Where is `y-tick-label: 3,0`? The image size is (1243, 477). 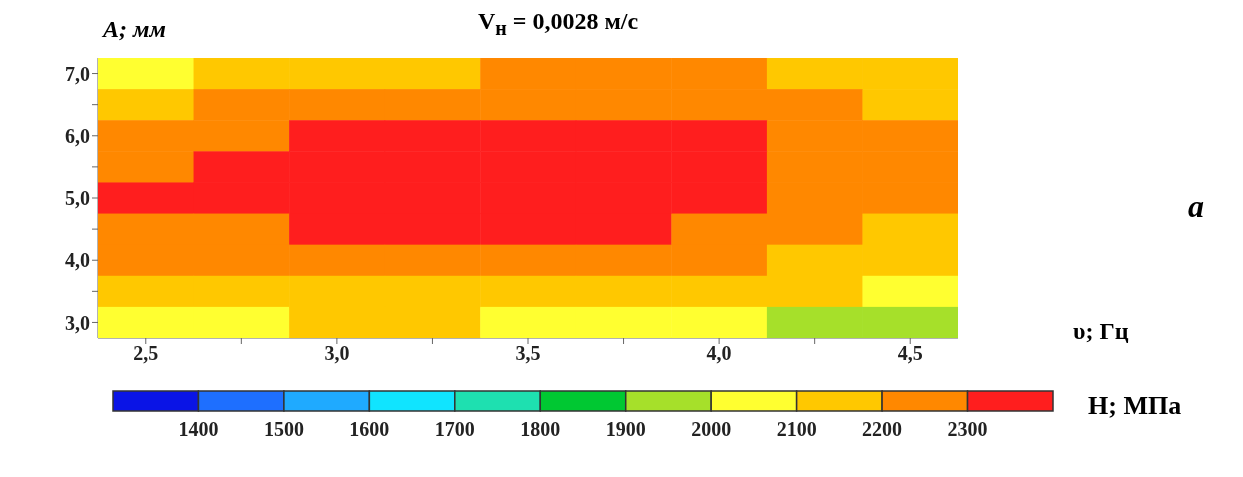 y-tick-label: 3,0 is located at coordinates (77, 322).